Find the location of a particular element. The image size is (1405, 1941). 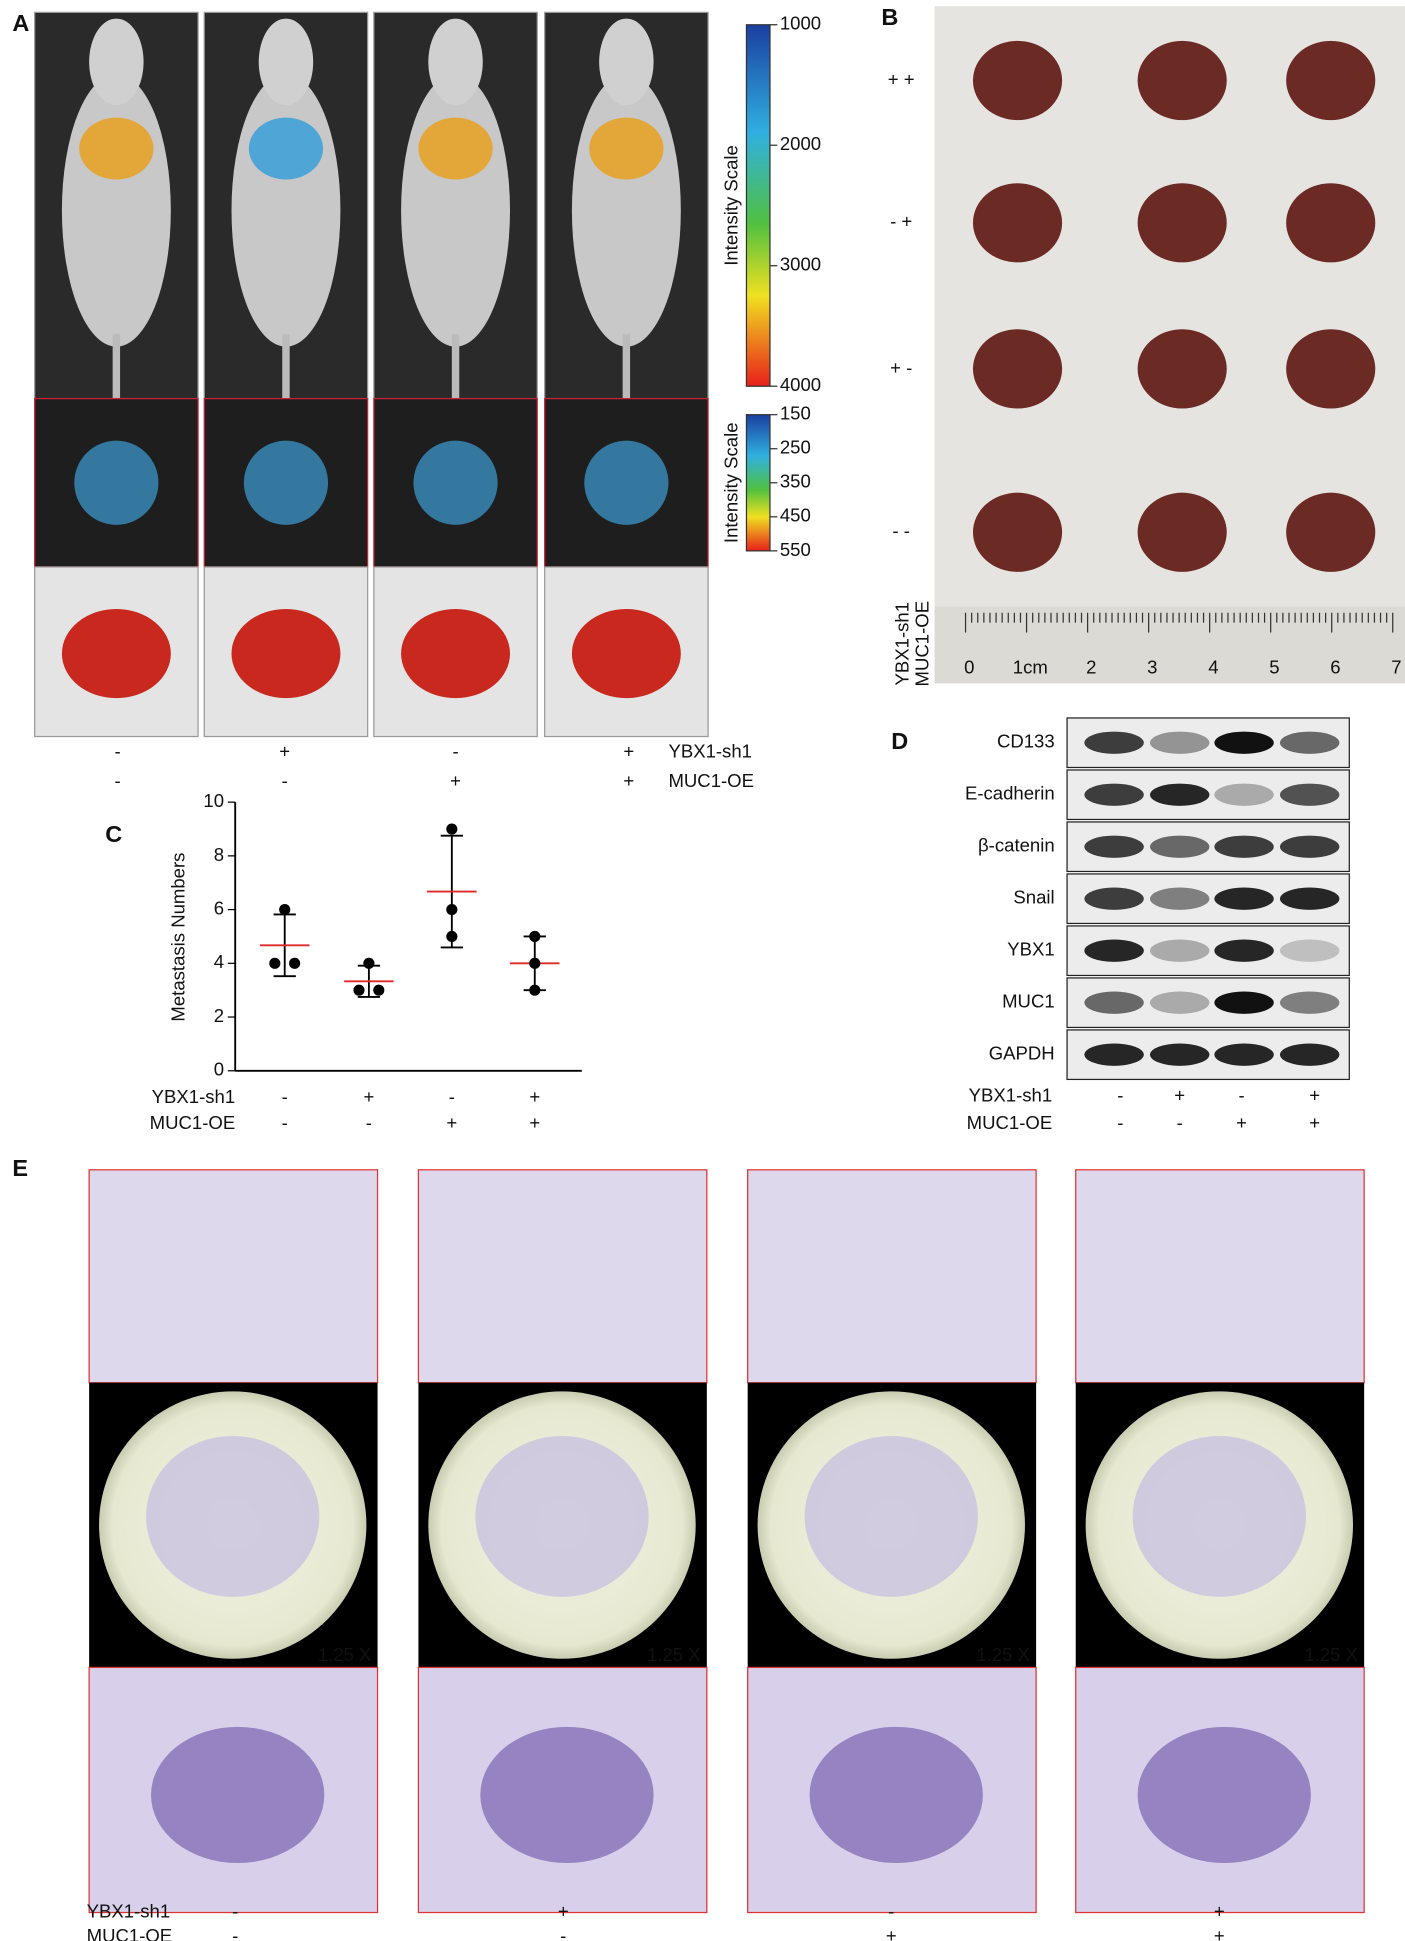

protein-label: β-catenin is located at coordinates (1016, 845).